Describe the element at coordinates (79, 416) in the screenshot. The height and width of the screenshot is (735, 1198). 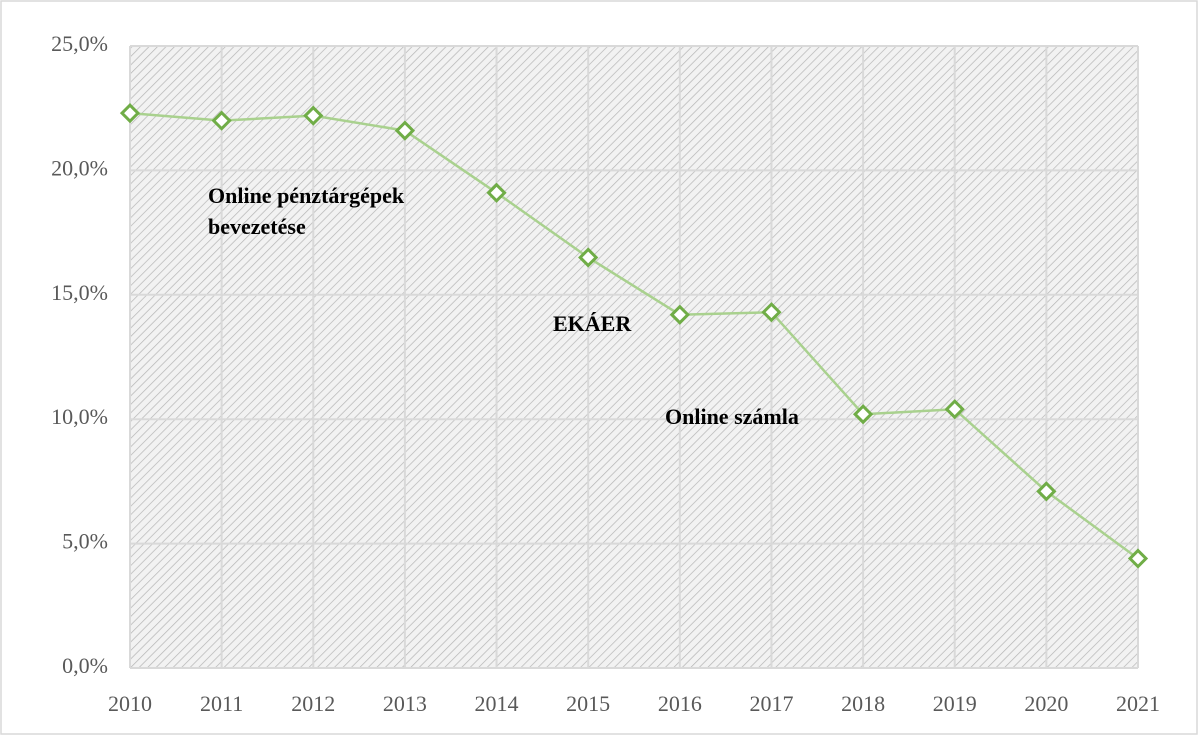
I see `y-tick-label: 10,0%` at that location.